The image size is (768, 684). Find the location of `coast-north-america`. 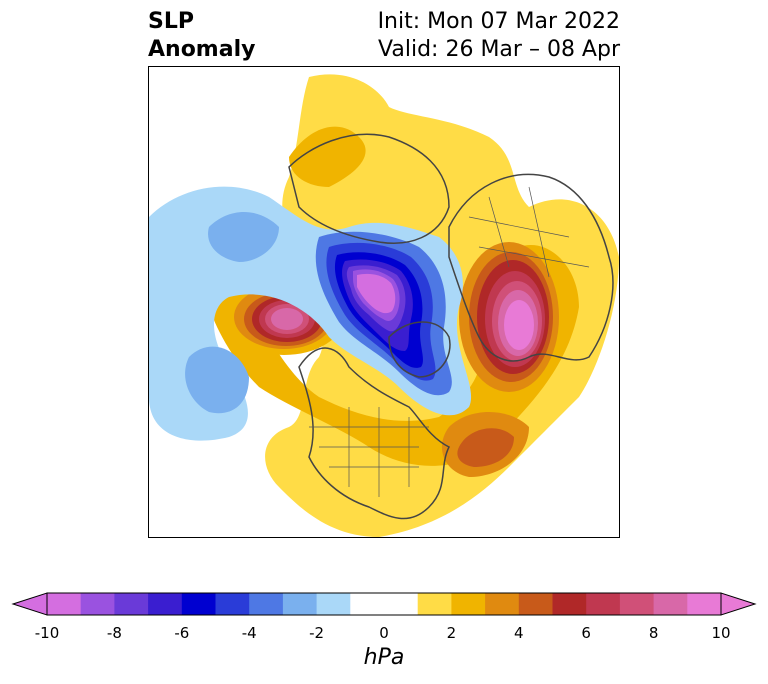

coast-north-america is located at coordinates (374, 433).